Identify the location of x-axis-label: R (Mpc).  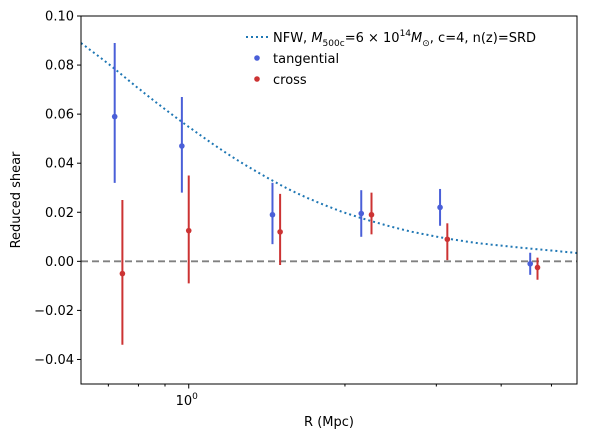
(329, 422).